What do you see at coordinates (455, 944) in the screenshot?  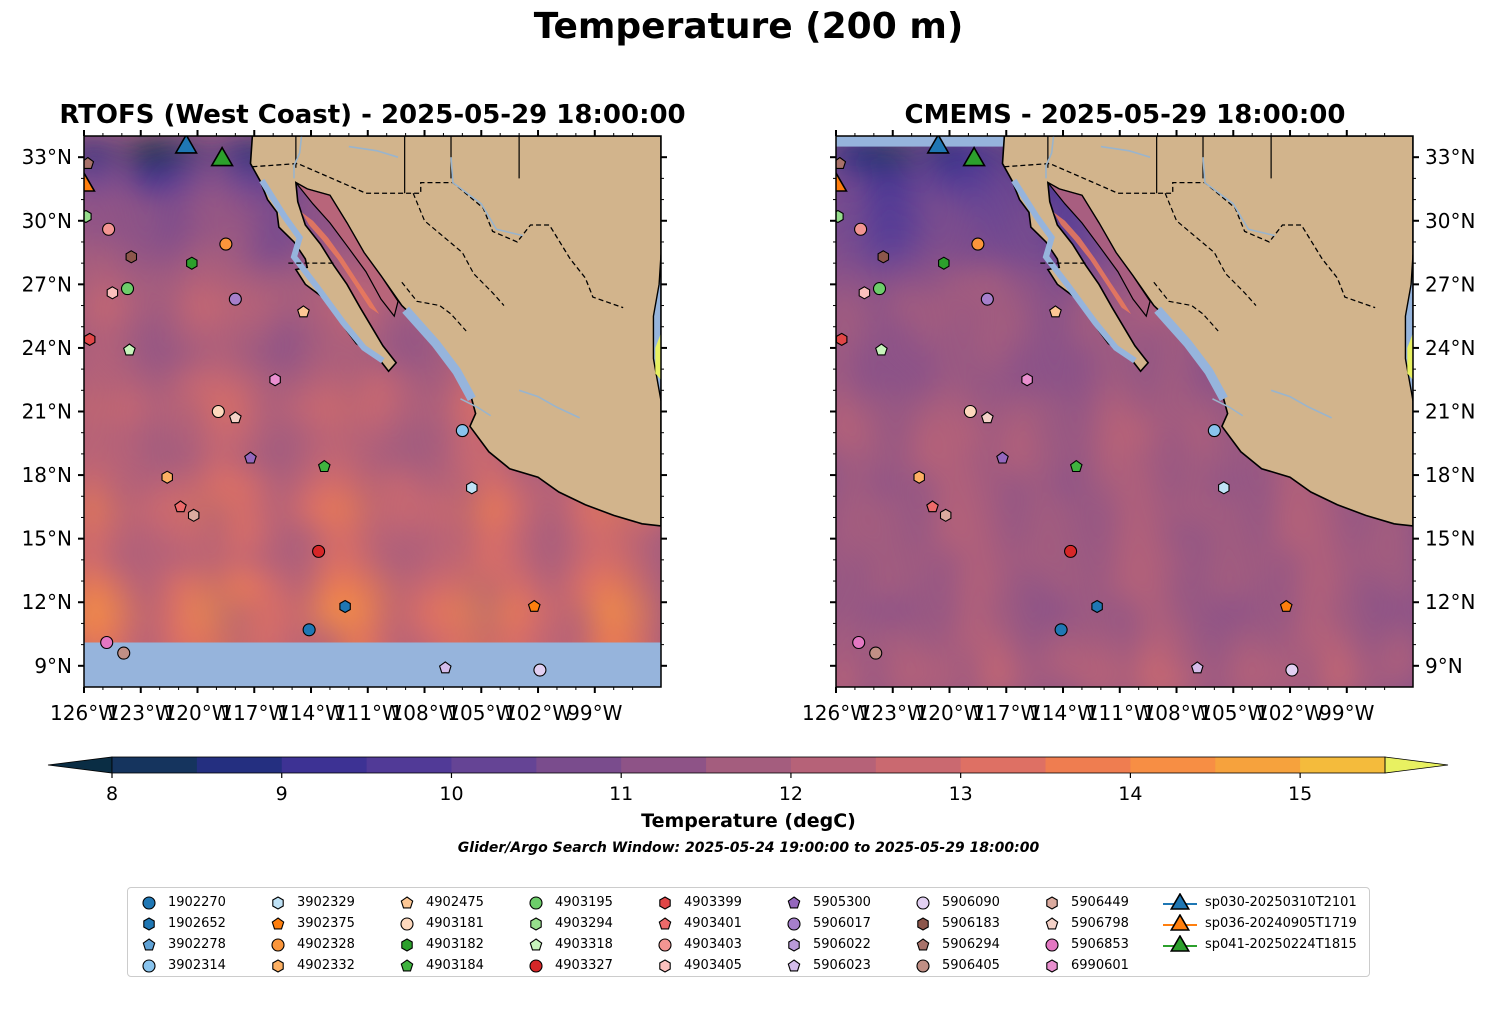 I see `legend-label: 4903182` at bounding box center [455, 944].